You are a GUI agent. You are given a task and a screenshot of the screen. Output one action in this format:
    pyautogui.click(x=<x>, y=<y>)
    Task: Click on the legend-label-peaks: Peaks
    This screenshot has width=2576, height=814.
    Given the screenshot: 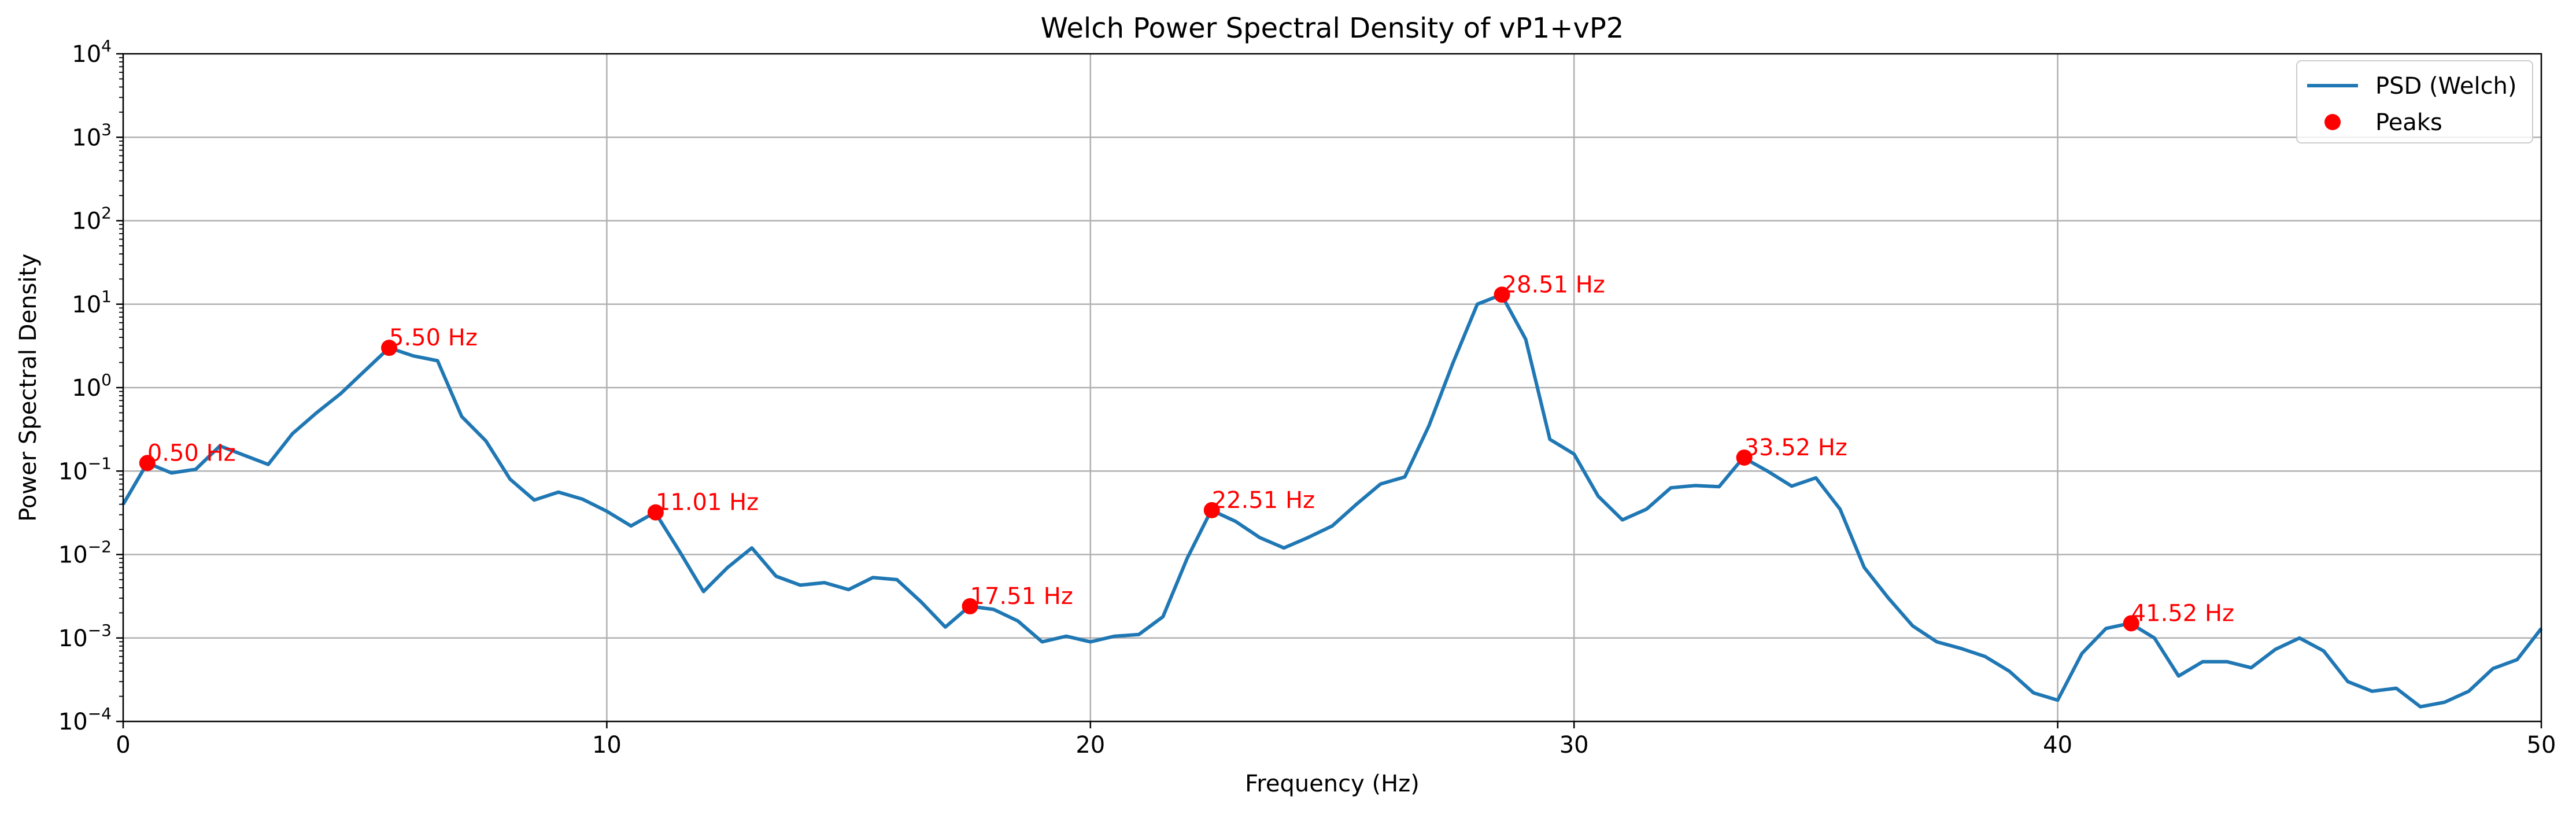 What is the action you would take?
    pyautogui.click(x=2408, y=122)
    